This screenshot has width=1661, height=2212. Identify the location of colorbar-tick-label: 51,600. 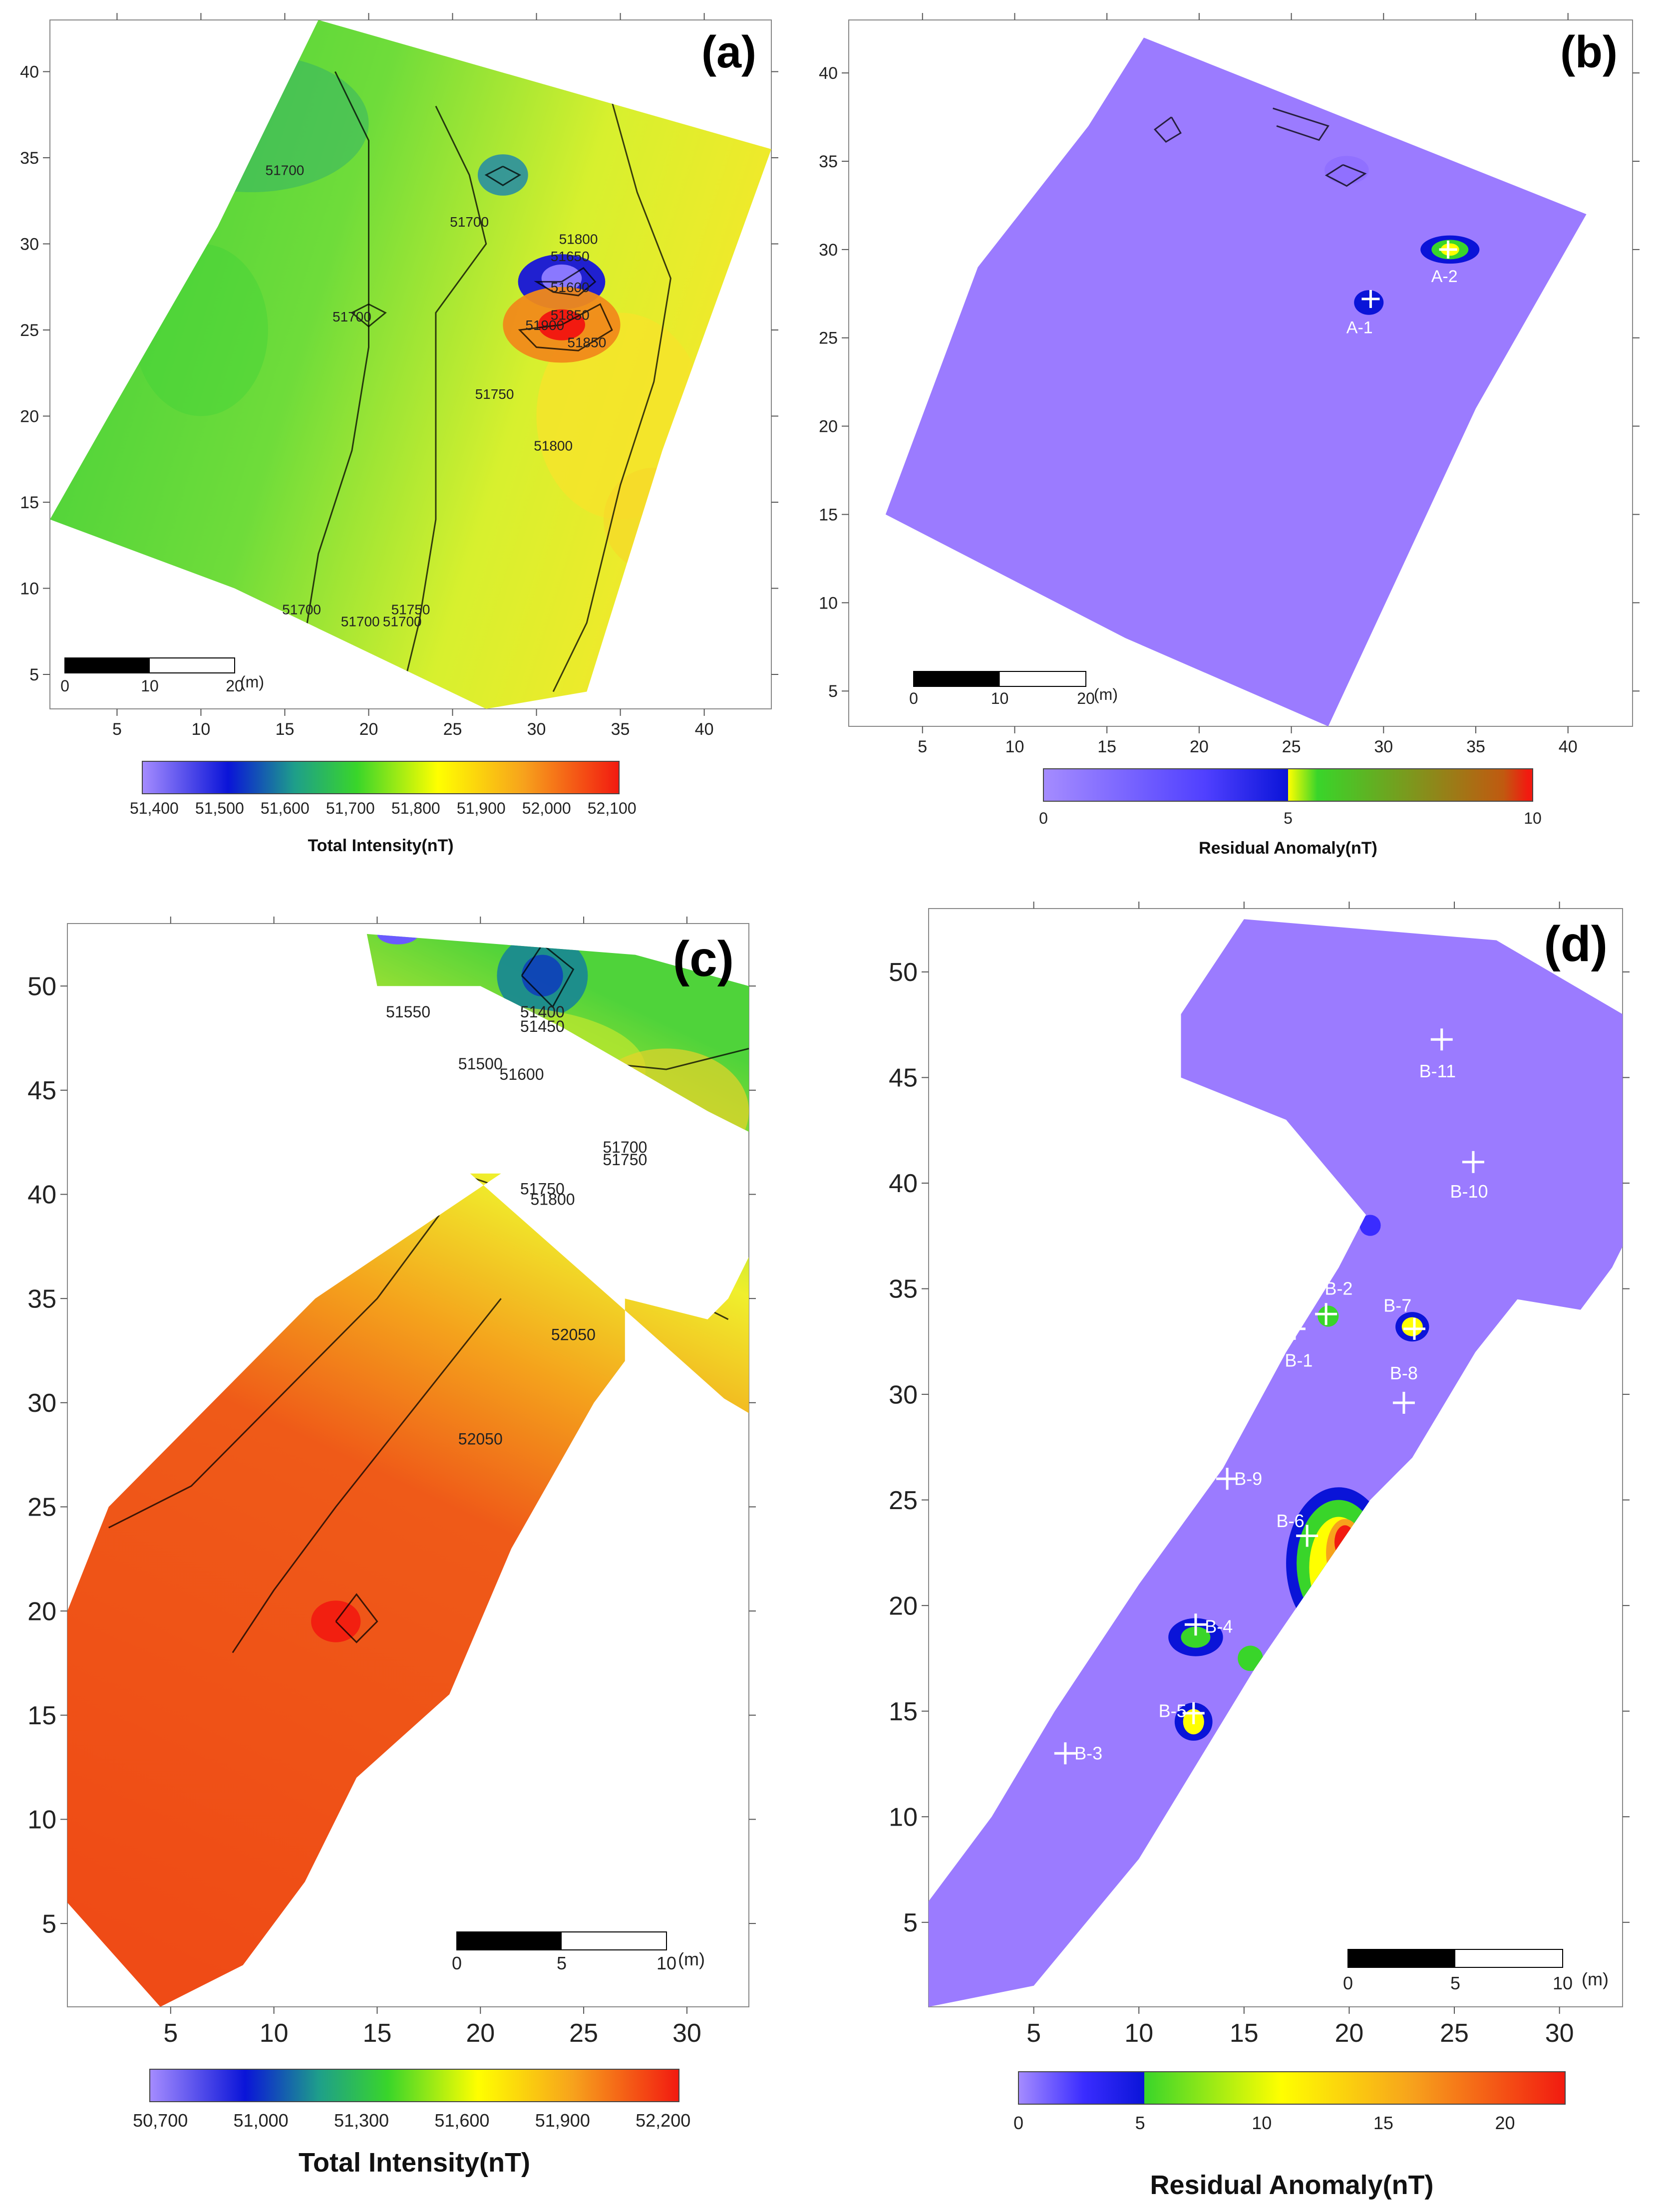
(462, 2120).